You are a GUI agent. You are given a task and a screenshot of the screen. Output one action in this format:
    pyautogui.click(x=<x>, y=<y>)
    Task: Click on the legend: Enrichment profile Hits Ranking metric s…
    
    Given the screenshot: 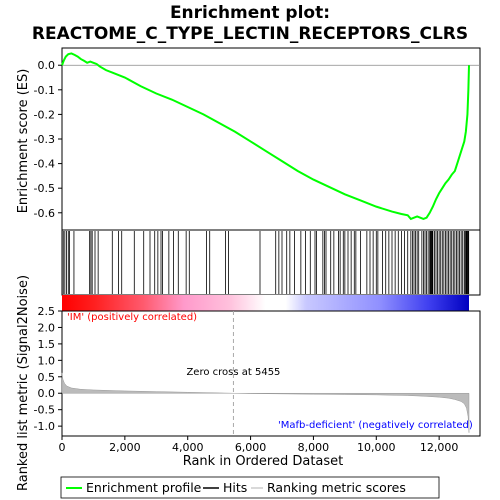 What is the action you would take?
    pyautogui.click(x=250, y=487)
    